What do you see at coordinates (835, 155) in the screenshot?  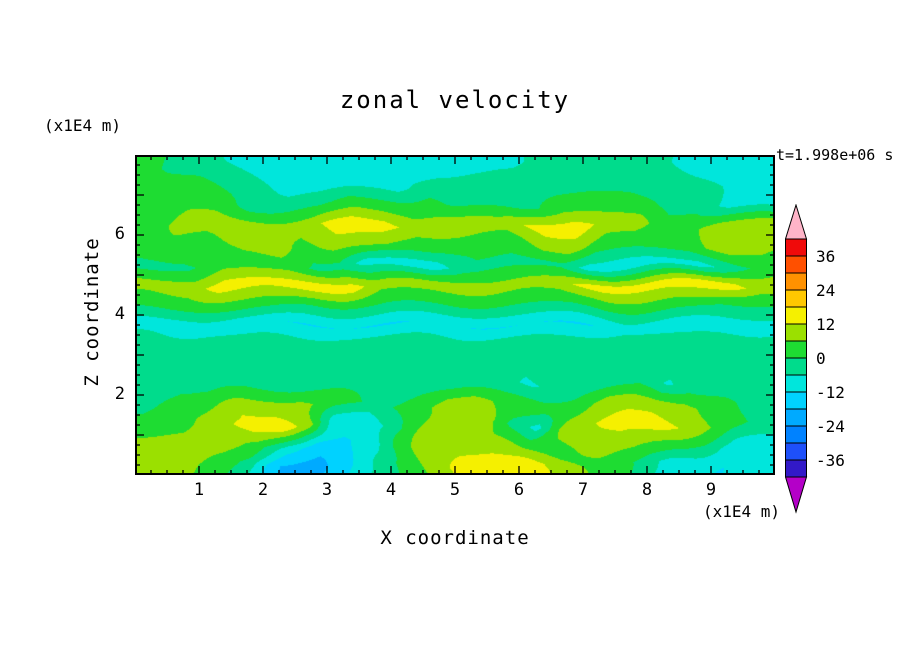 I see `timestamp-label: t=1.998e+06 s` at bounding box center [835, 155].